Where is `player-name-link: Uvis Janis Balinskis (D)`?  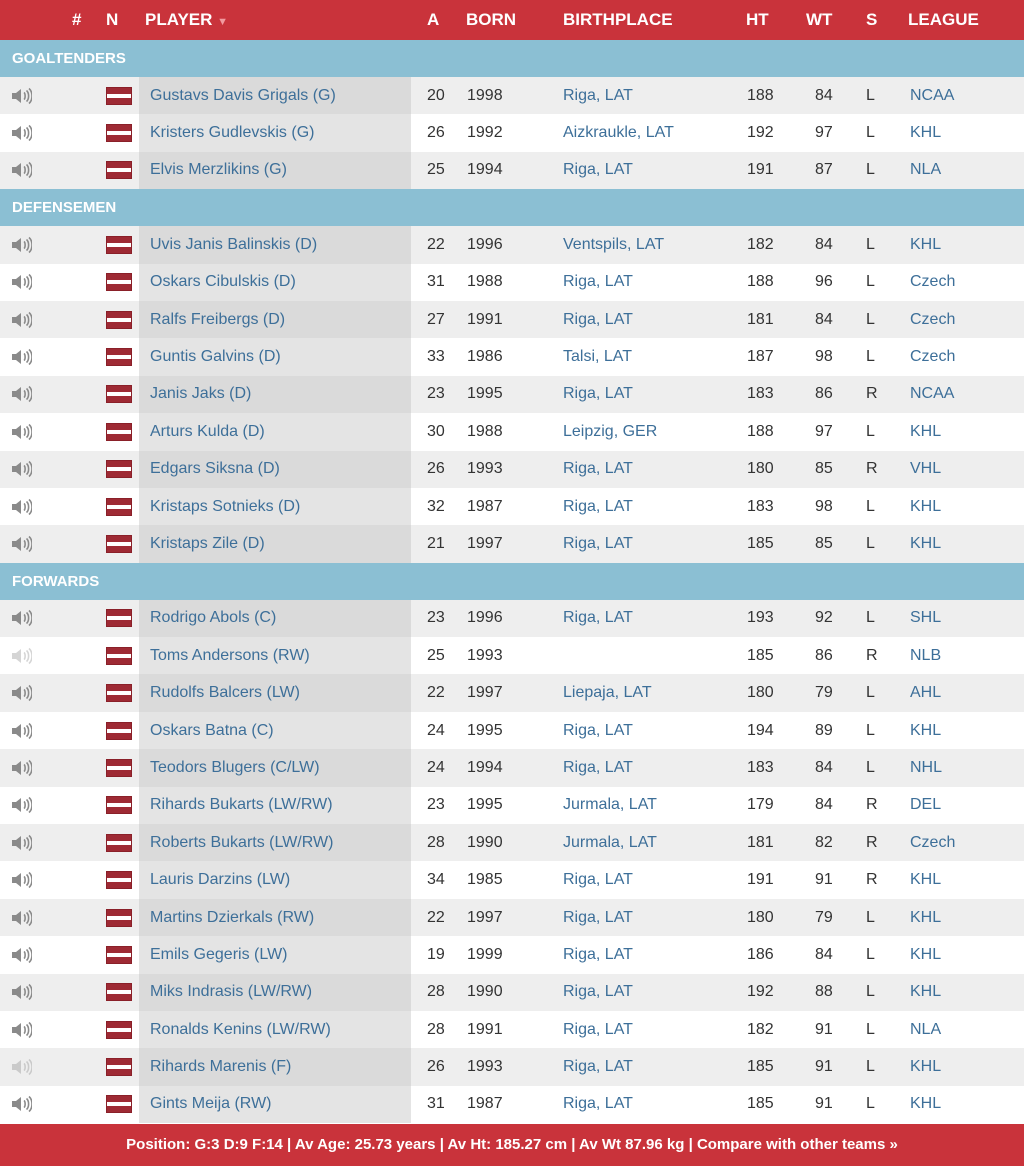
player-name-link: Uvis Janis Balinskis (D) is located at coordinates (234, 244).